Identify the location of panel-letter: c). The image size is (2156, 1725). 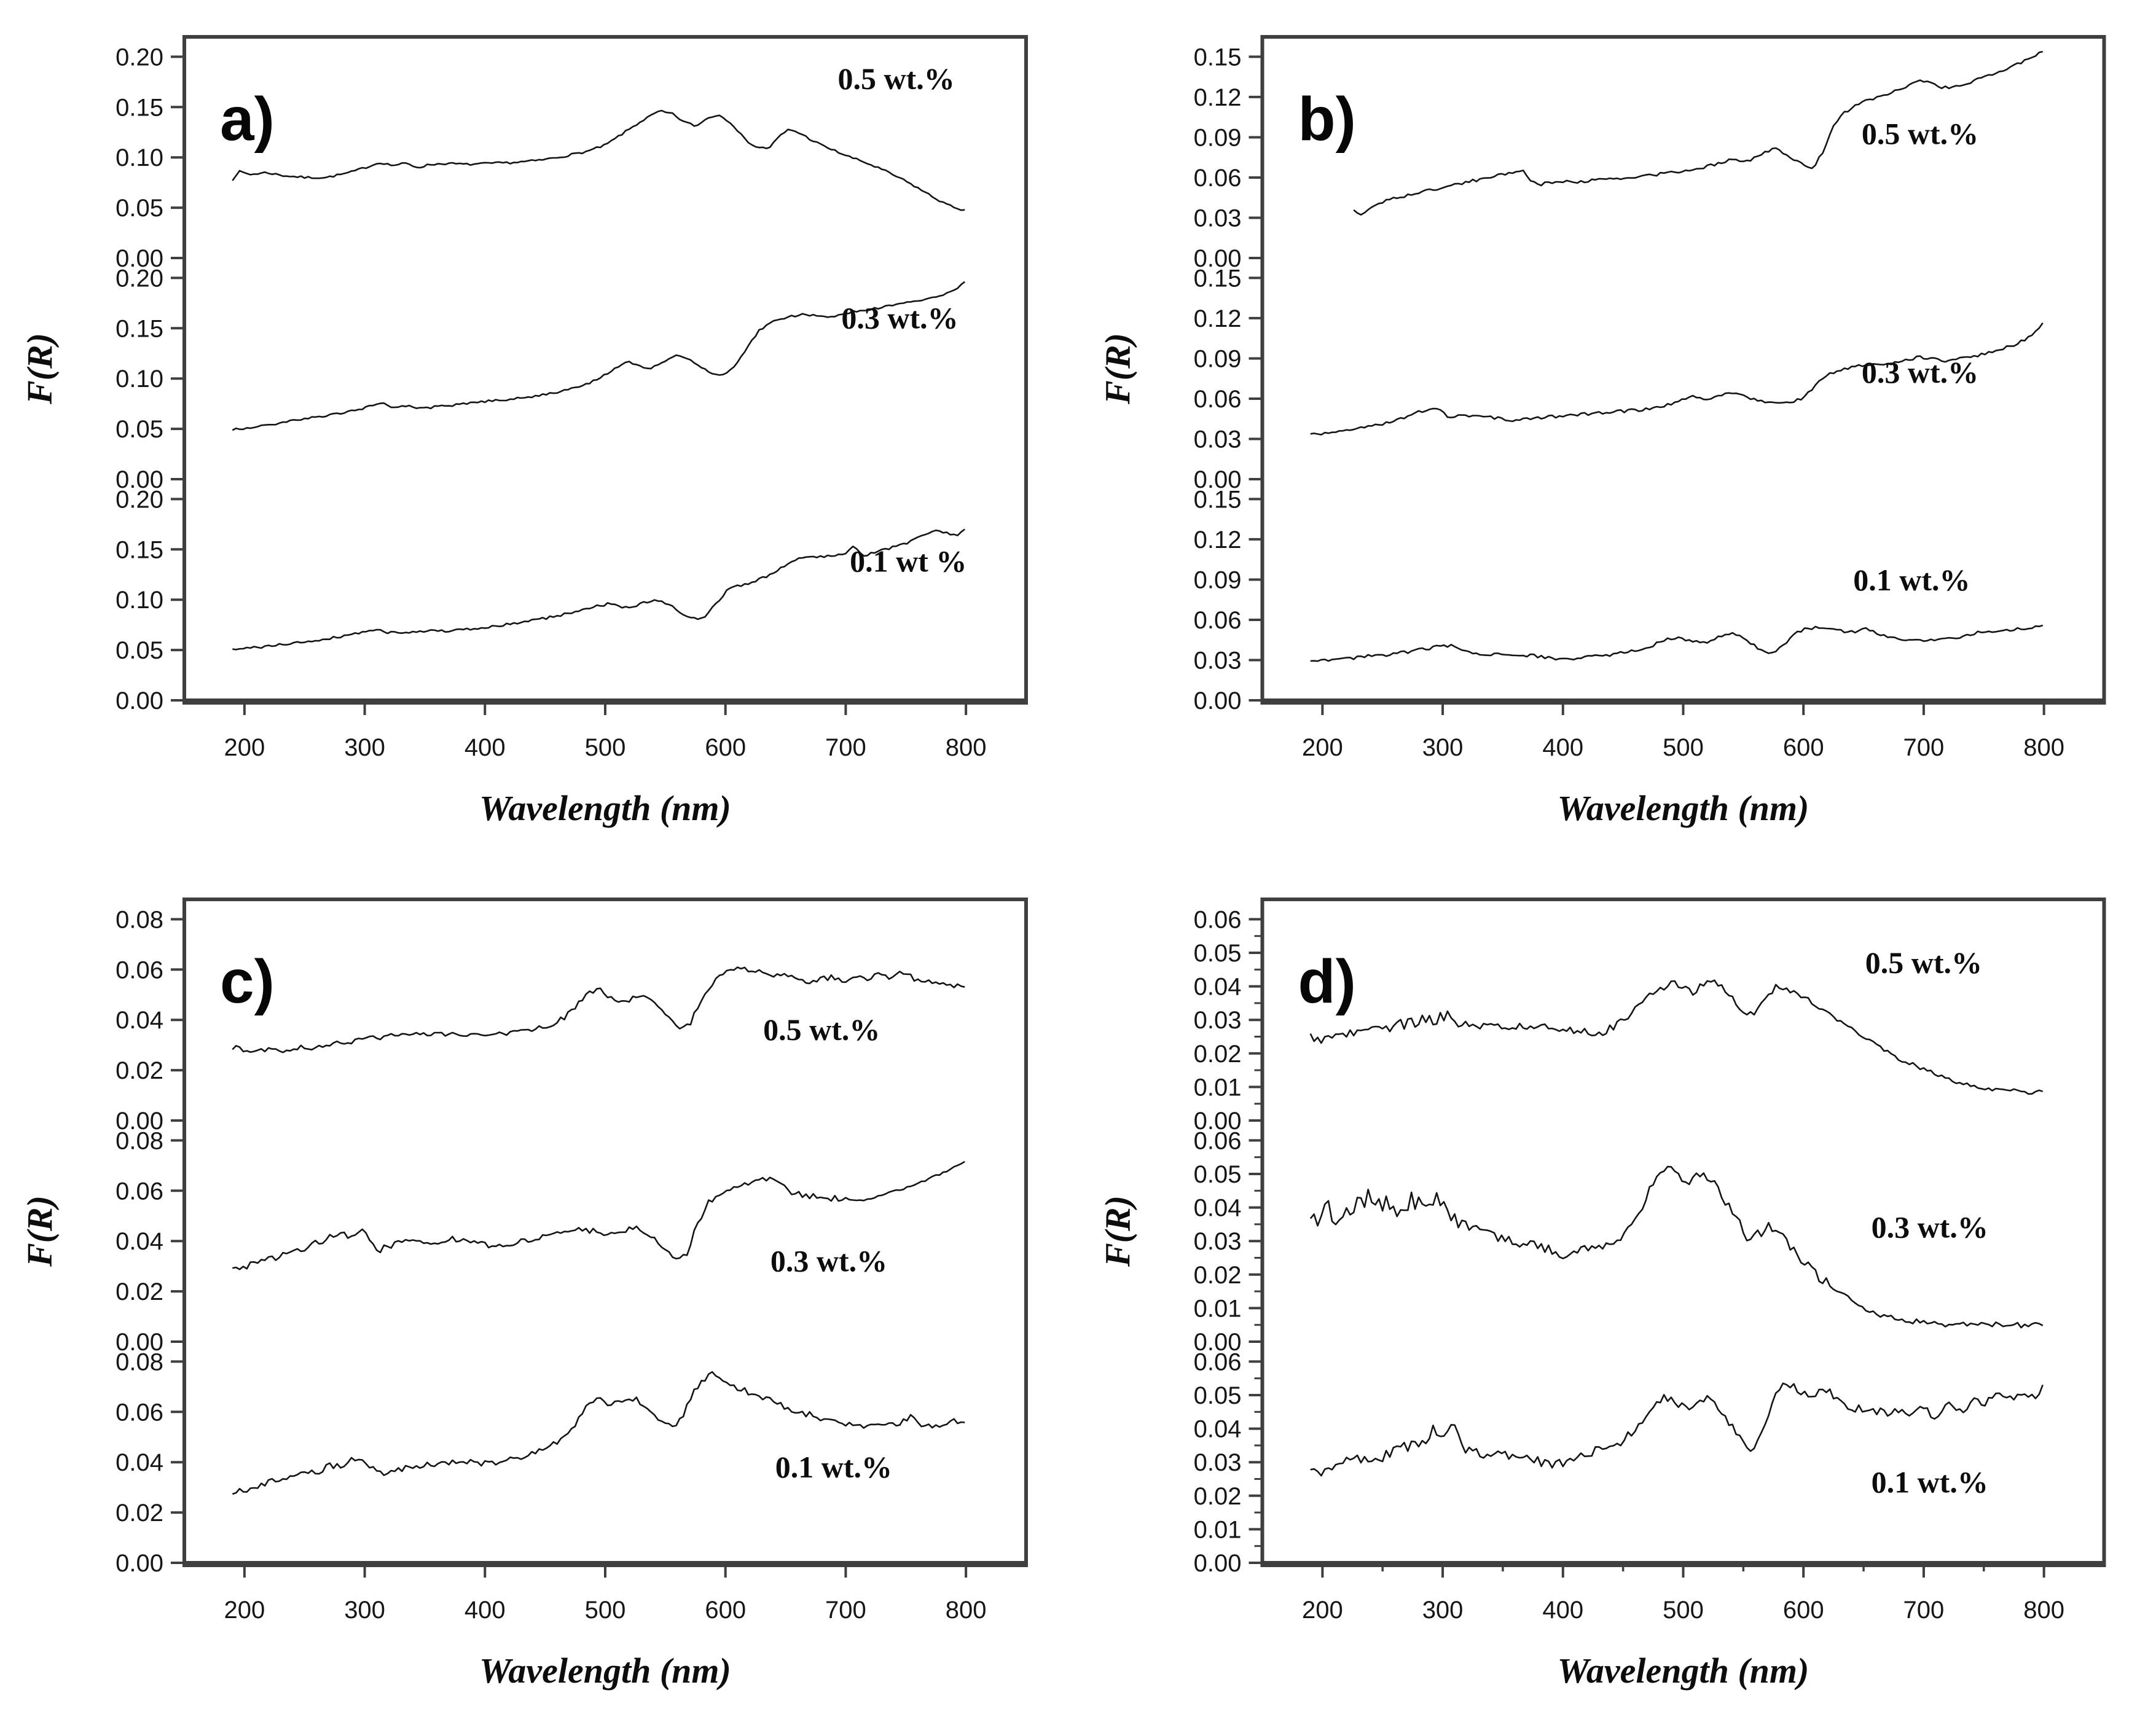
(247, 982).